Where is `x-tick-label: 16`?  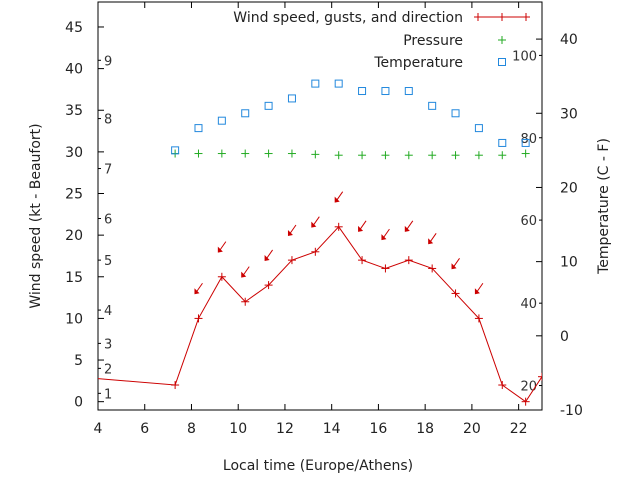
x-tick-label: 16 is located at coordinates (379, 429).